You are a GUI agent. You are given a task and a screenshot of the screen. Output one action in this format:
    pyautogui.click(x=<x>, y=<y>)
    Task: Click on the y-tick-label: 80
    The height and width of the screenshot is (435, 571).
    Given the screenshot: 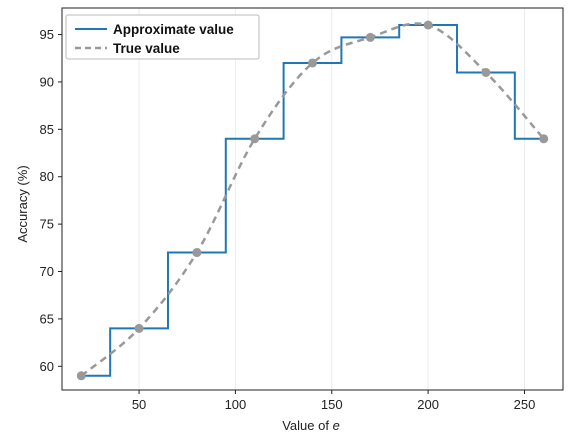 What is the action you would take?
    pyautogui.click(x=47, y=176)
    